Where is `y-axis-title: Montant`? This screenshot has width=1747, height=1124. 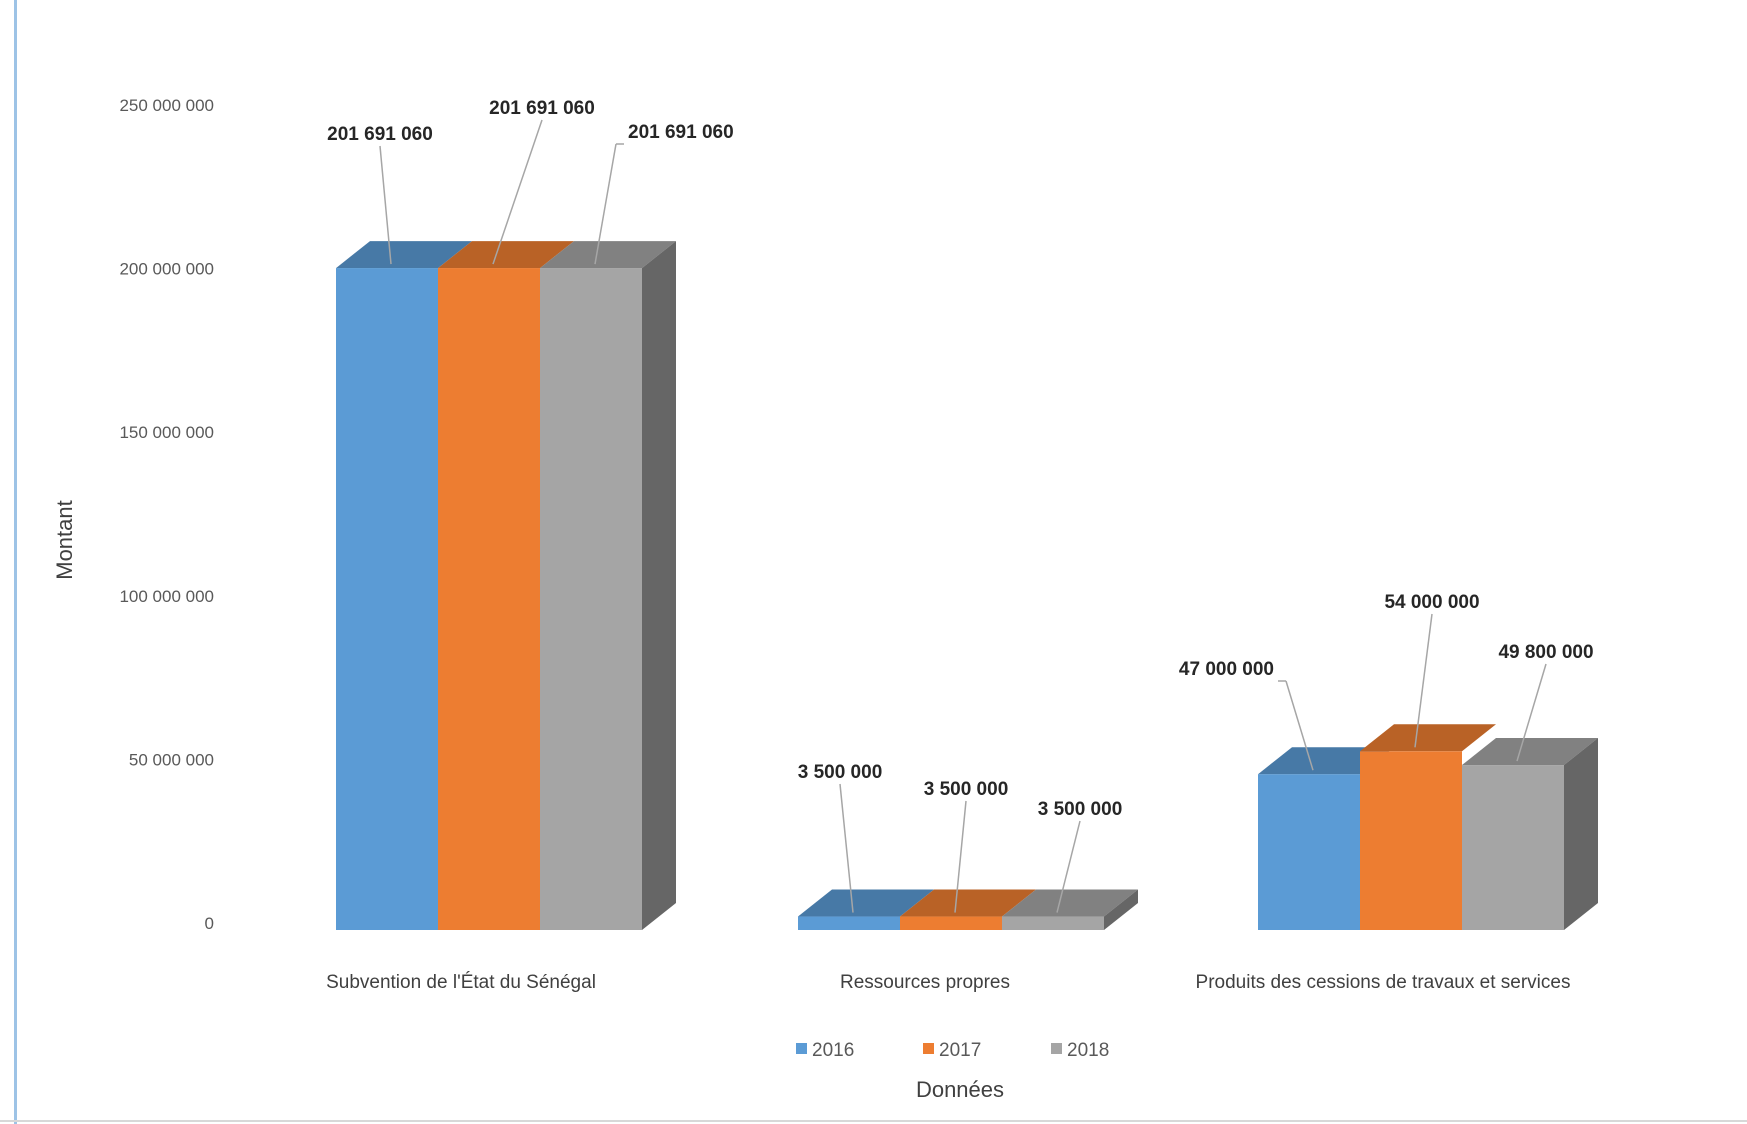
y-axis-title: Montant is located at coordinates (64, 540).